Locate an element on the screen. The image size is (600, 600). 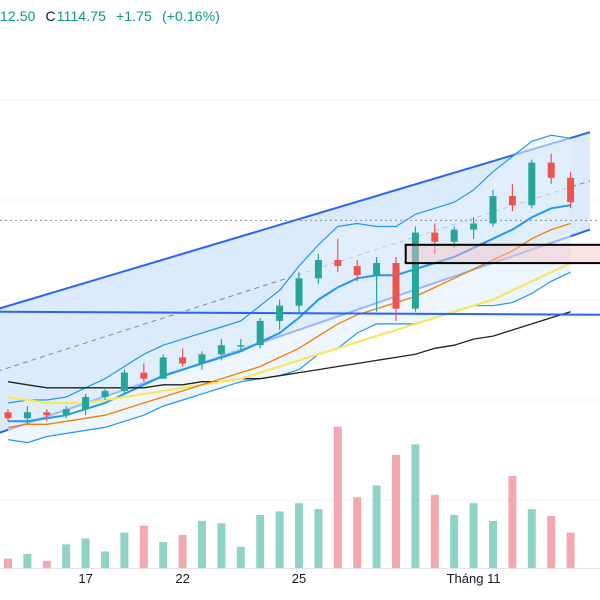
horizontal-level-line is located at coordinates (300, 313).